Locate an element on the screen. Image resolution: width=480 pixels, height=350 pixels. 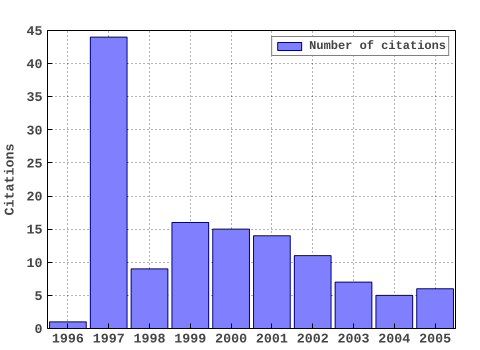
x-tick-label: 2000 is located at coordinates (231, 340).